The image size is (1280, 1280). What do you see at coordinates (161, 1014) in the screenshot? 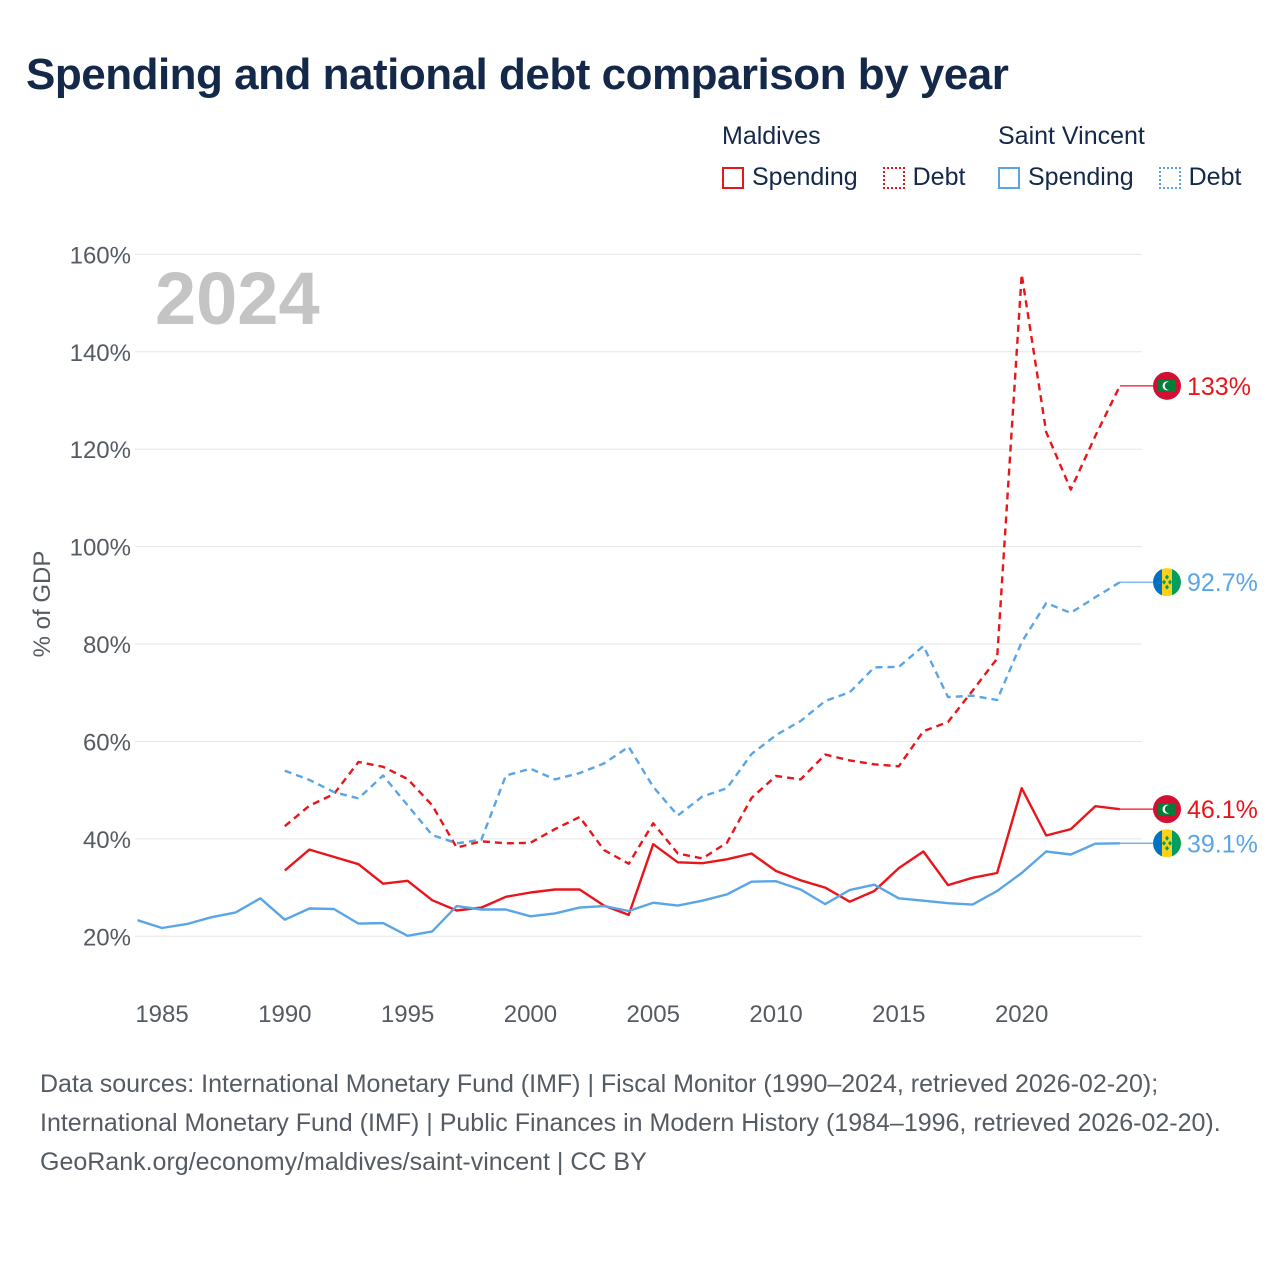
I see `x-tick-label: 1985` at bounding box center [161, 1014].